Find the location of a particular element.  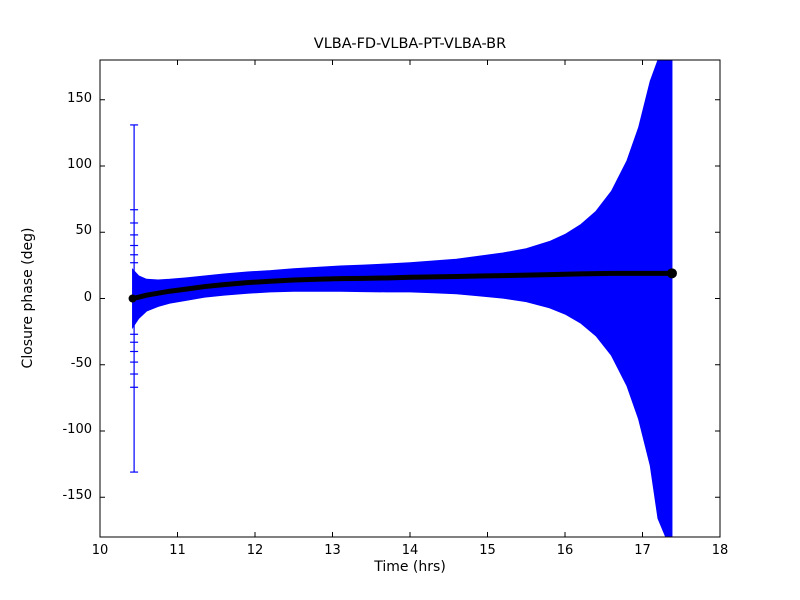

y-axis-label: Closure phase (deg) is located at coordinates (28, 298).